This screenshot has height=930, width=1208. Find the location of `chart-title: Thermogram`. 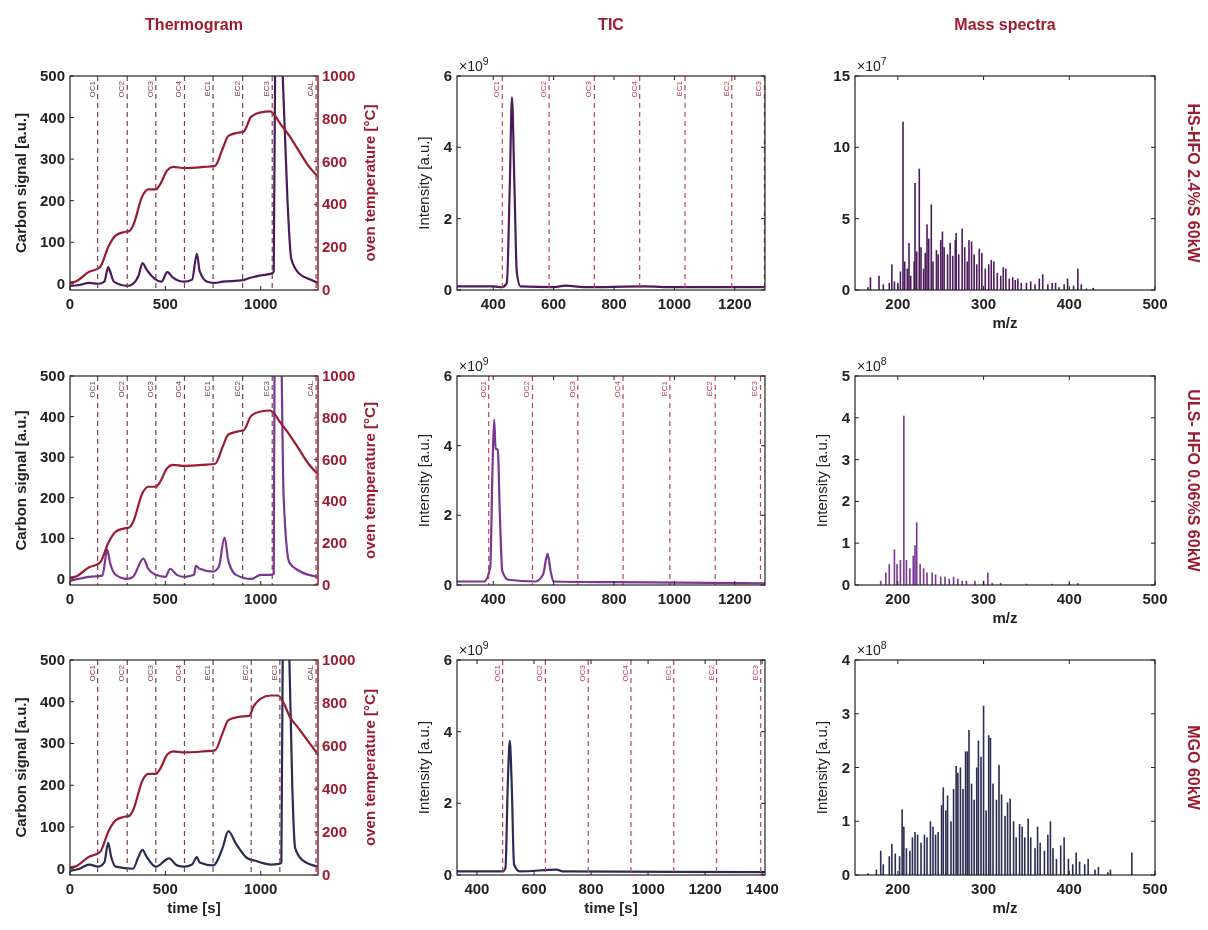

chart-title: Thermogram is located at coordinates (194, 24).